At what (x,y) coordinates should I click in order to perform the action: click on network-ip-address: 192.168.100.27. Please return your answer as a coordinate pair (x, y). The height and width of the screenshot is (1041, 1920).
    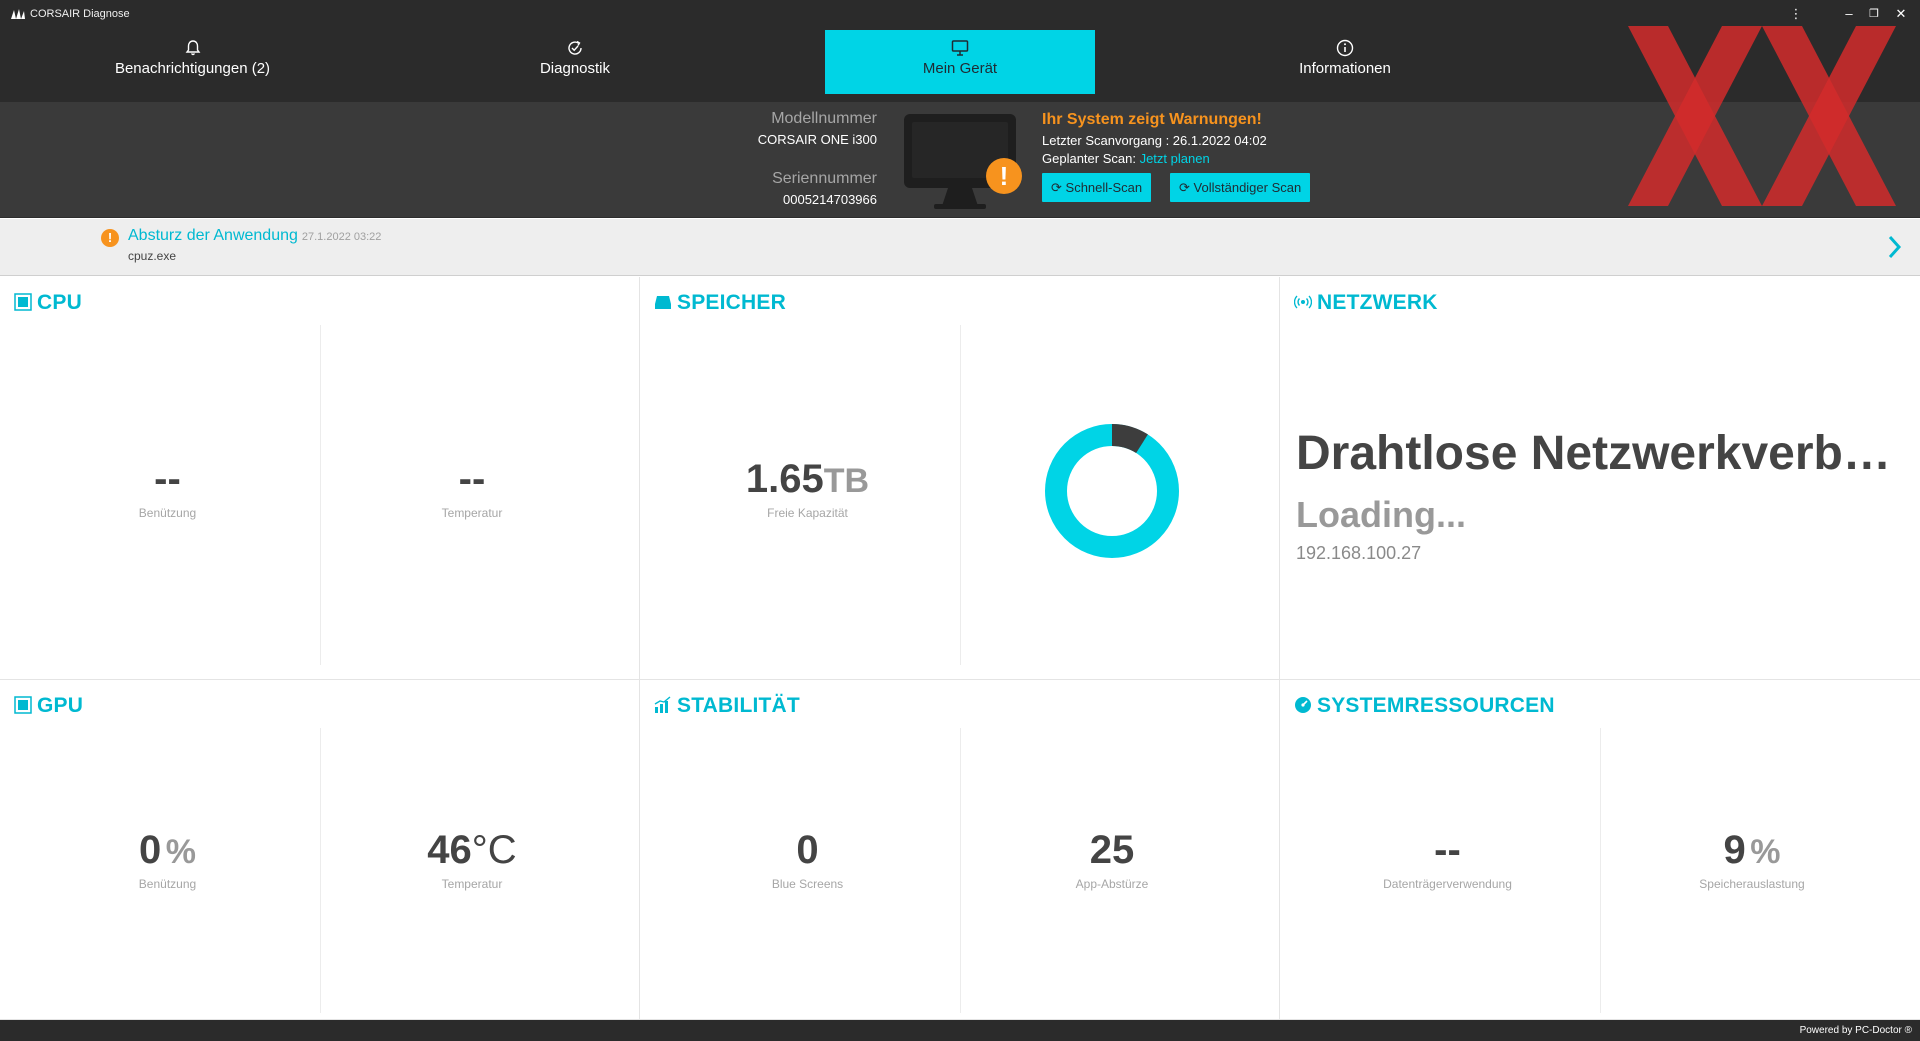
    Looking at the image, I should click on (1359, 553).